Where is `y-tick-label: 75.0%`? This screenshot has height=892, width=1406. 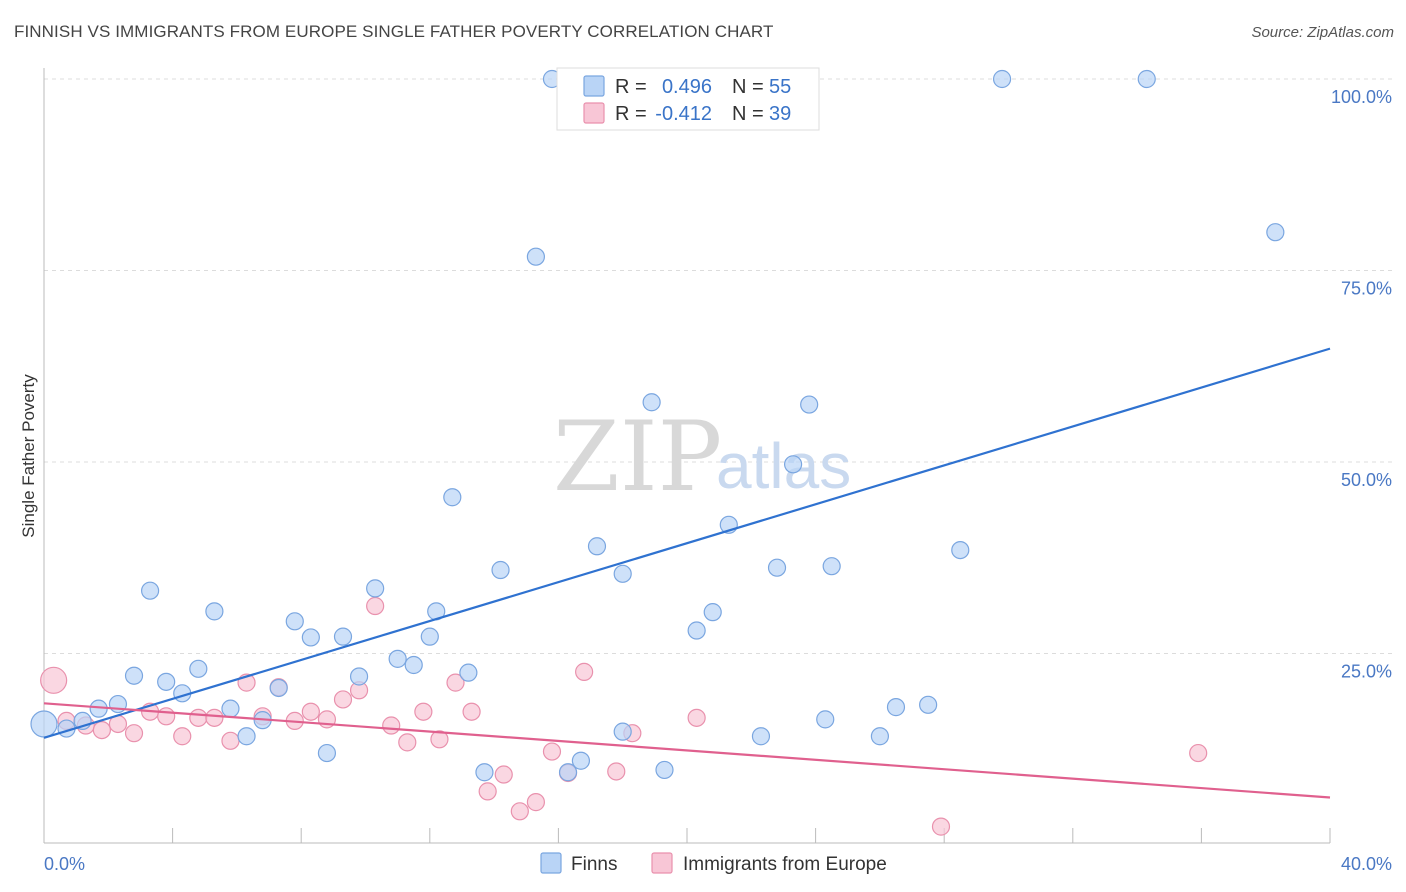 y-tick-label: 75.0% is located at coordinates (1366, 289).